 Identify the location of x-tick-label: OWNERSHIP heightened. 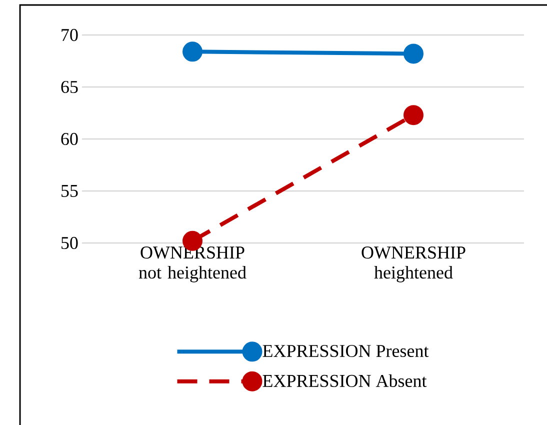
(414, 264).